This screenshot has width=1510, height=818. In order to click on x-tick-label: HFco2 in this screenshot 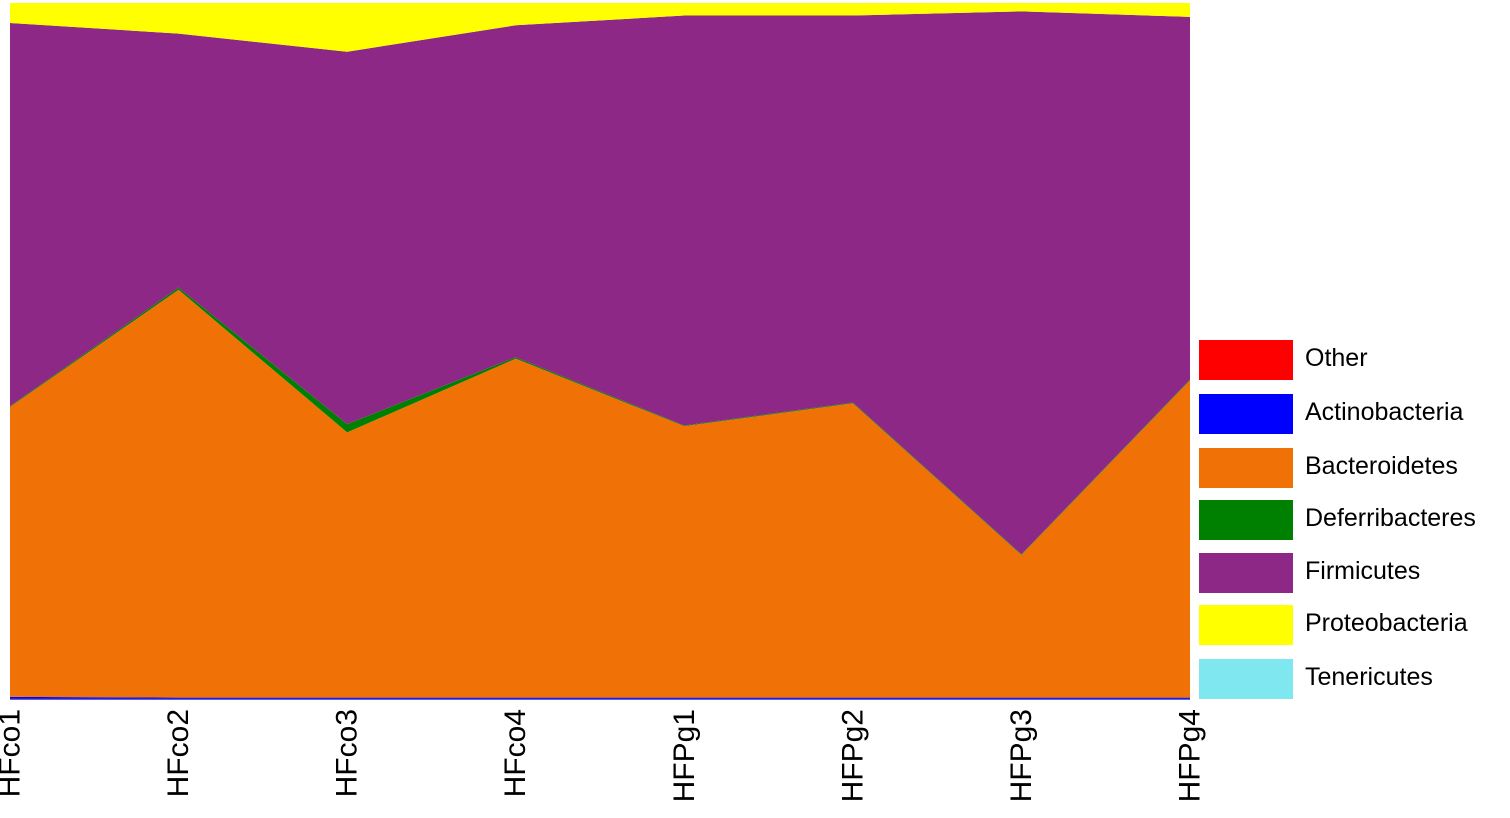, I will do `click(178, 753)`.